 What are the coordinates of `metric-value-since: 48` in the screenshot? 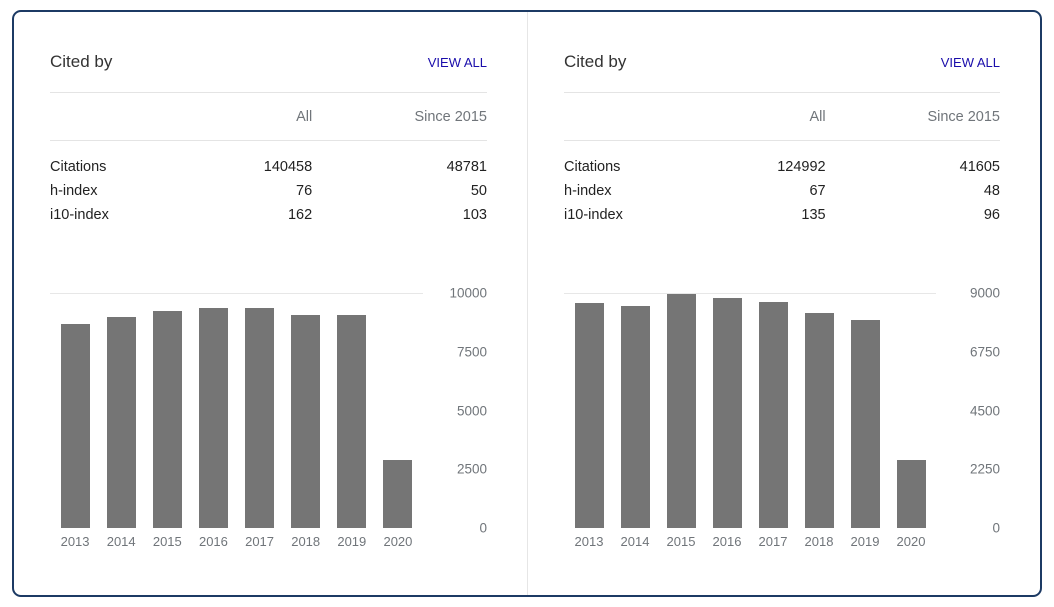 It's located at (991, 191).